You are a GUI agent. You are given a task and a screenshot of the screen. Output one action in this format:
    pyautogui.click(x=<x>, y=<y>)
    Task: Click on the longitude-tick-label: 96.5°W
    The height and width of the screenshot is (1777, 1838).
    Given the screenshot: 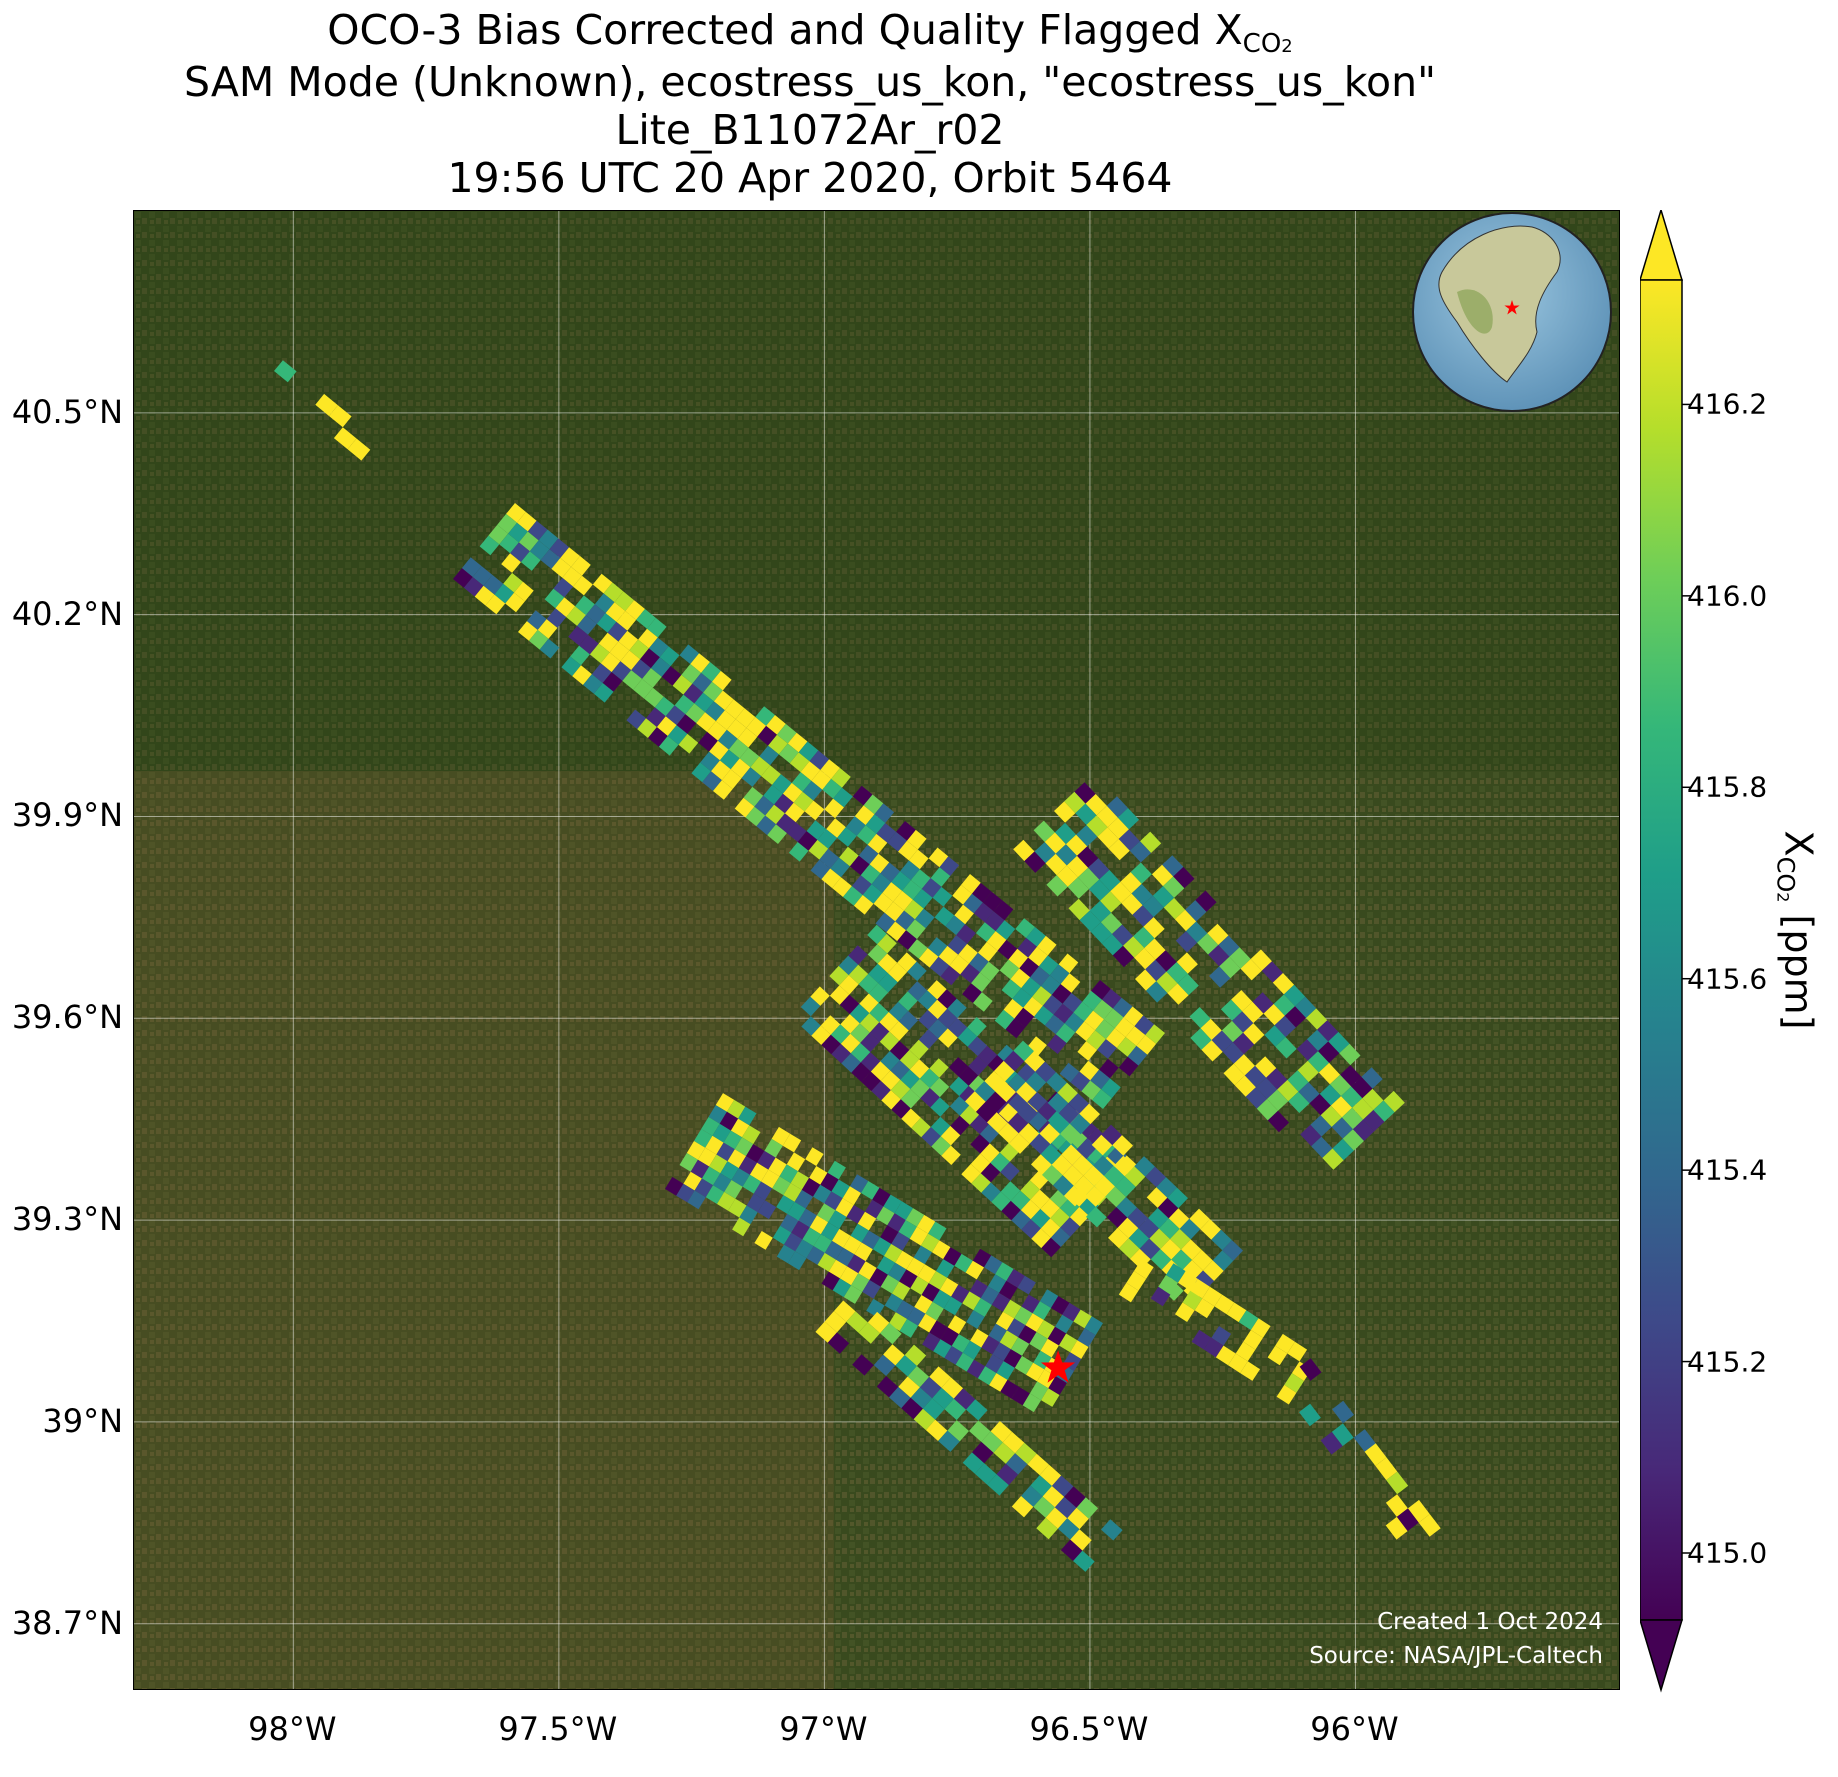 What is the action you would take?
    pyautogui.click(x=1089, y=1729)
    